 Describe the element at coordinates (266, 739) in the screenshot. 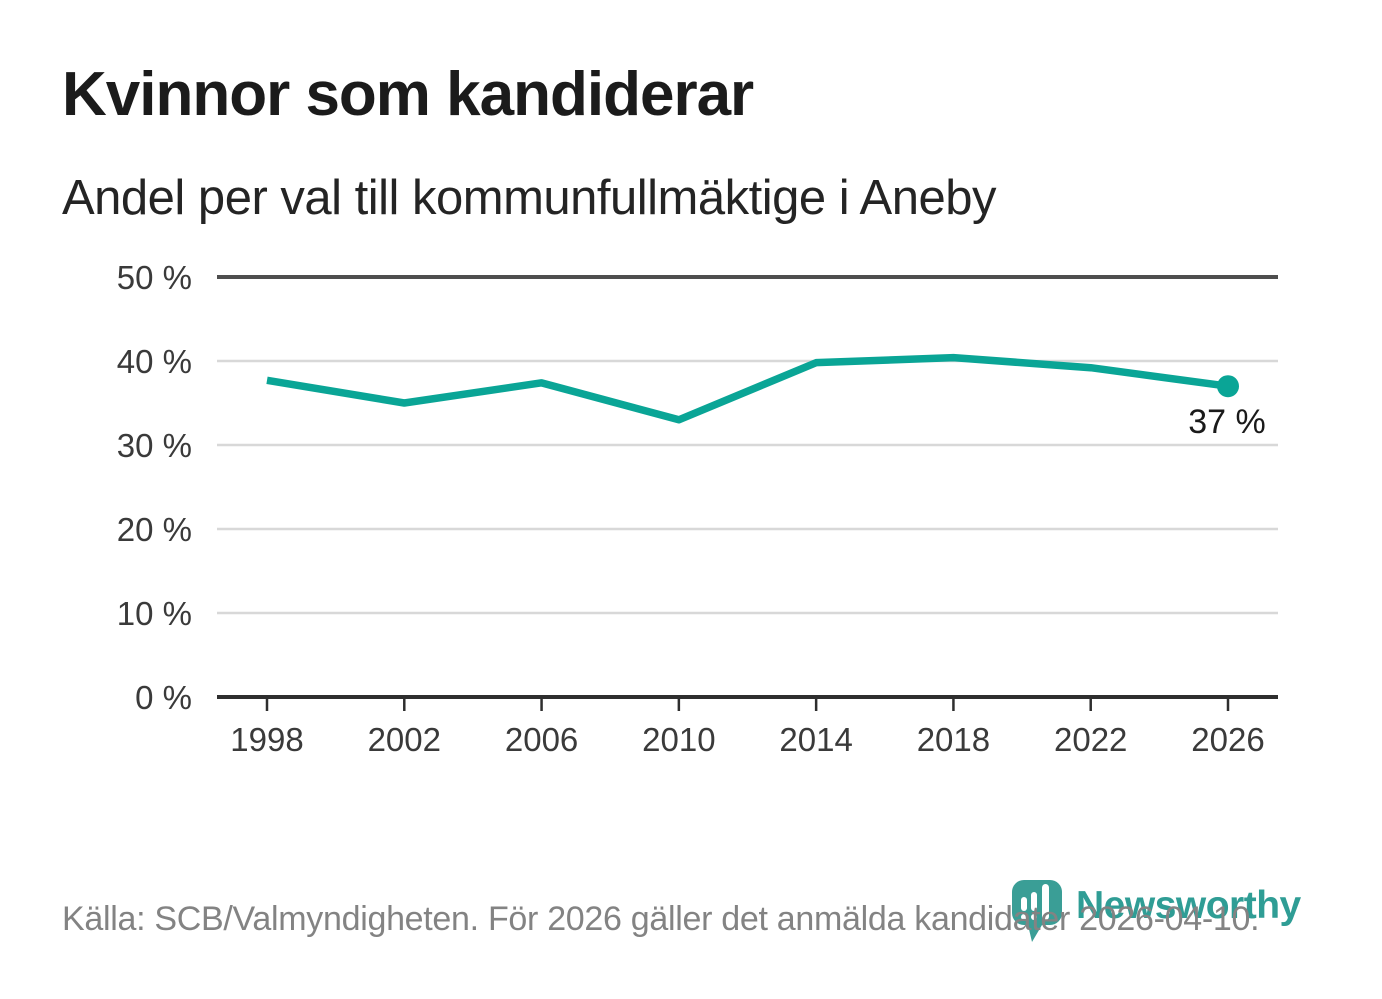

I see `x-axis-label: 1998` at that location.